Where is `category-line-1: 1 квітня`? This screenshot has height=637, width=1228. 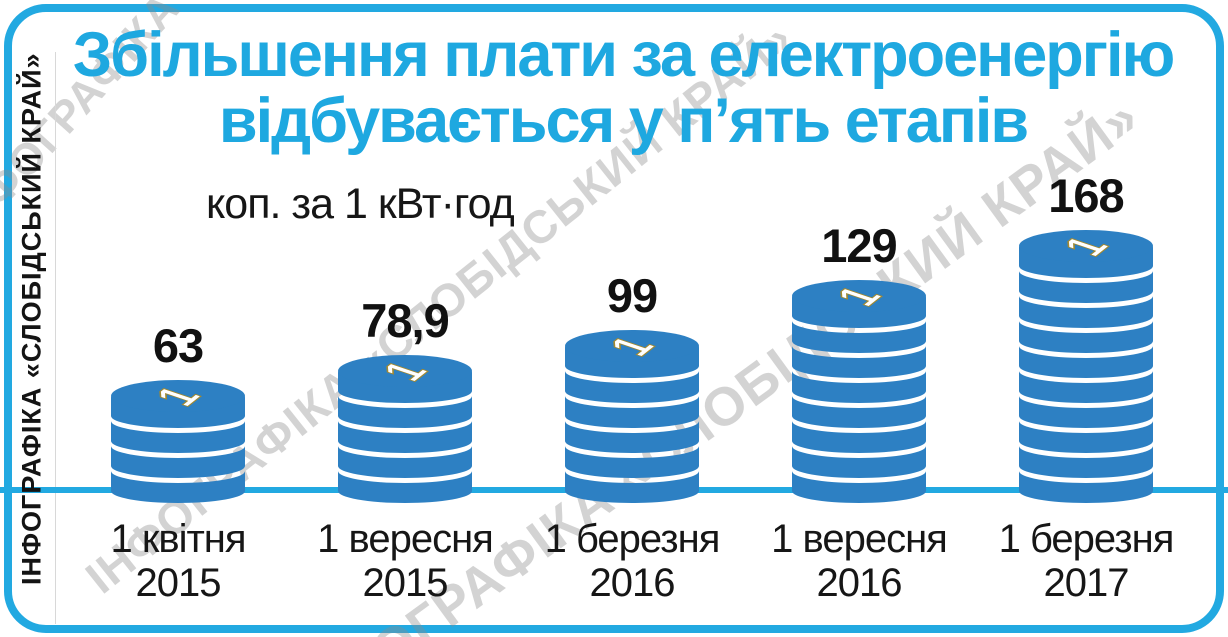 category-line-1: 1 квітня is located at coordinates (178, 539).